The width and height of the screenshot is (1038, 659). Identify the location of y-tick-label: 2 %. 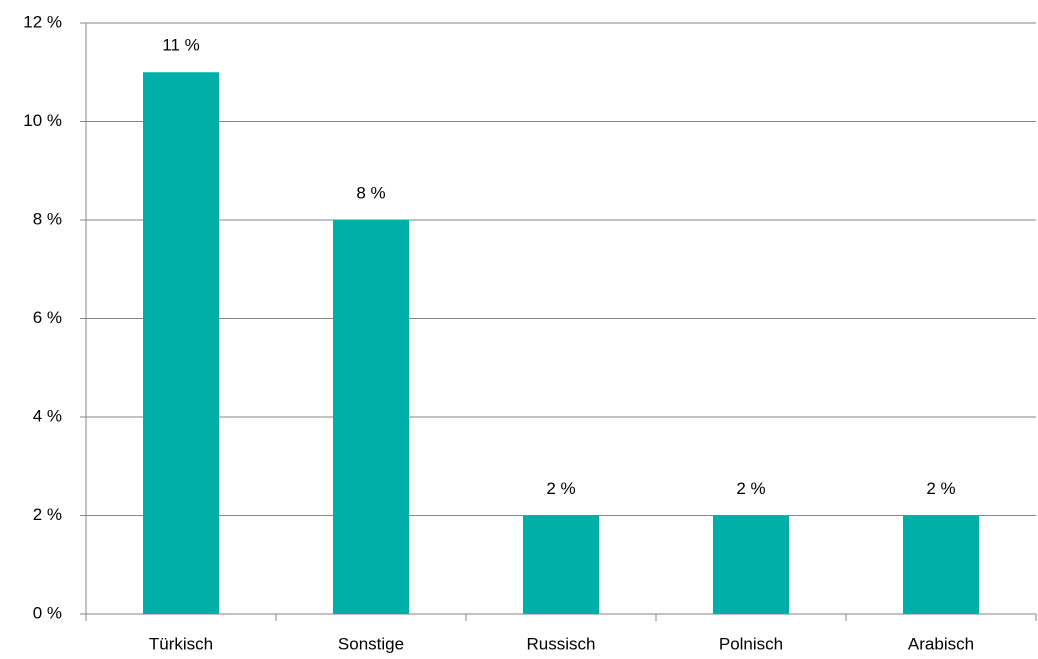
(47, 514).